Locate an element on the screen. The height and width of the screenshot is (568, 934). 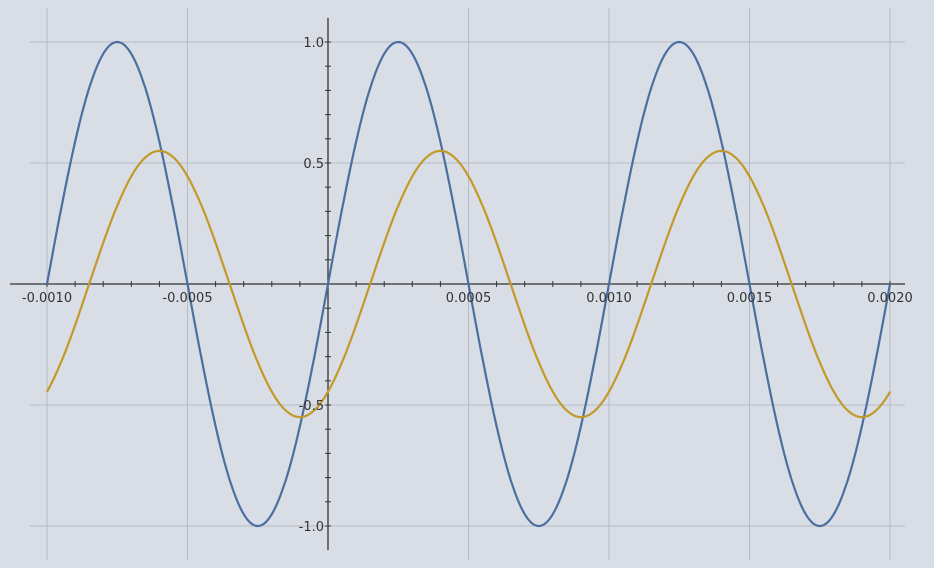
x-tick-label: 0.0015 is located at coordinates (750, 298).